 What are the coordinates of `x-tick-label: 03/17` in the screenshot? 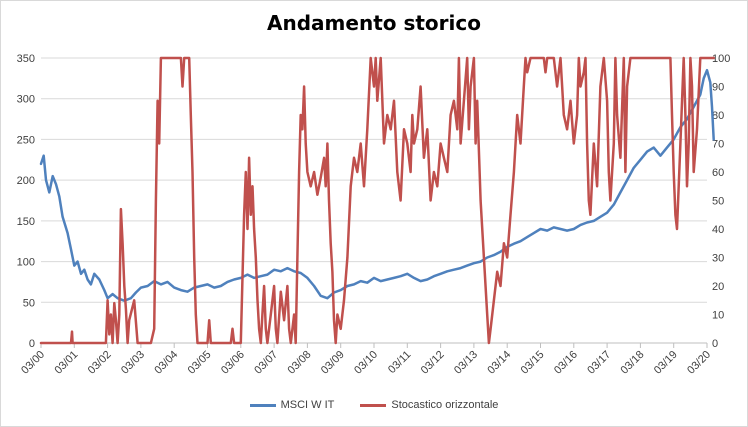 It's located at (599, 363).